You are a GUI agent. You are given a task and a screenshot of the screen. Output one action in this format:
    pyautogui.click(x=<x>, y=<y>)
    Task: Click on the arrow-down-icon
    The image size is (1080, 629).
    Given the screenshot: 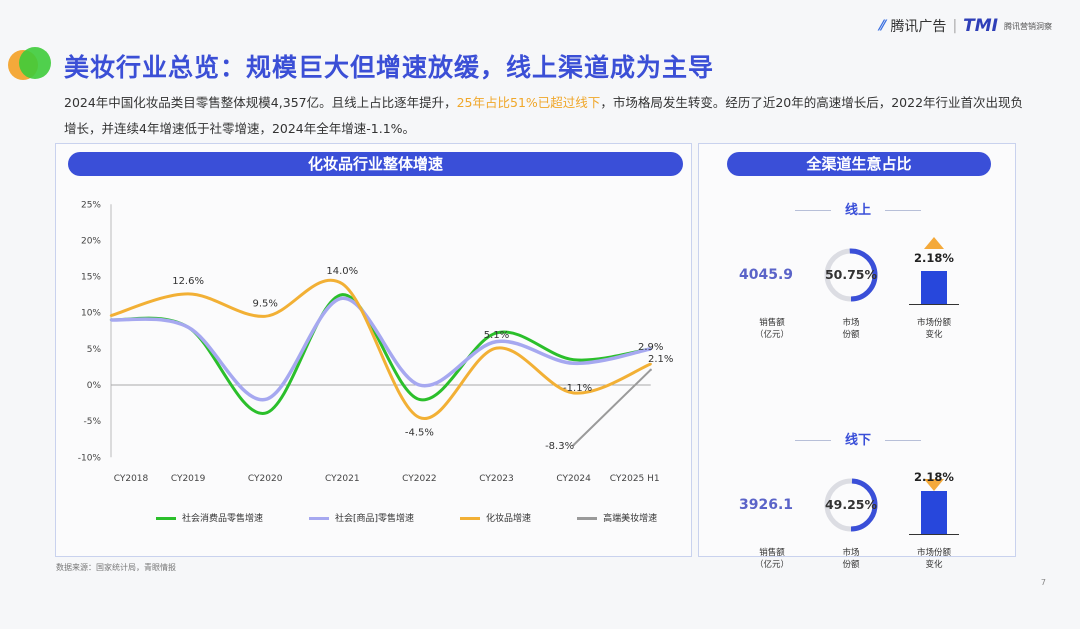 What is the action you would take?
    pyautogui.click(x=934, y=485)
    